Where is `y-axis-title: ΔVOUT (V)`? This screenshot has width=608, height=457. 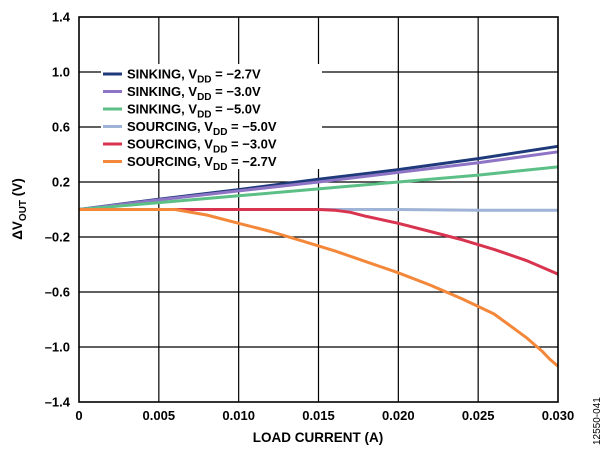
y-axis-title: ΔVOUT (V) is located at coordinates (19, 209).